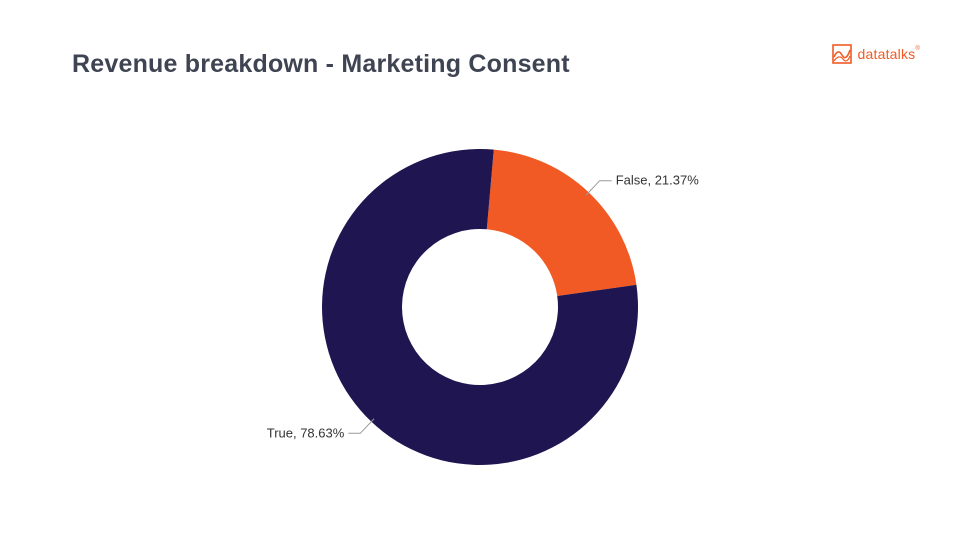 This screenshot has height=540, width=960. I want to click on chart-title: Revenue breakdown - Marketing Consent, so click(321, 64).